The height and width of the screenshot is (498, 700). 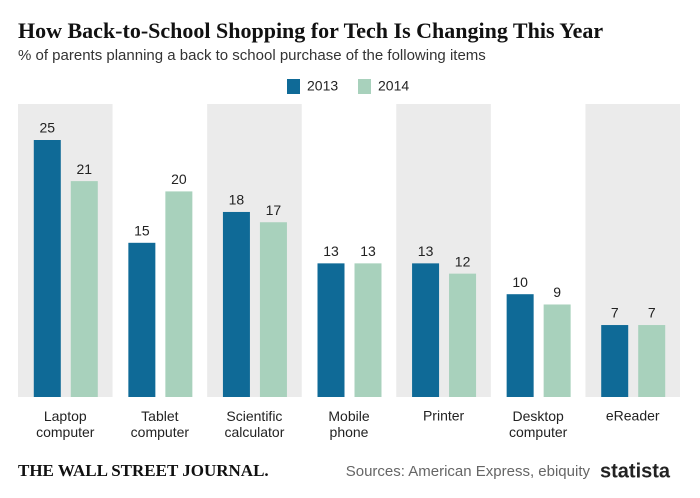 What do you see at coordinates (179, 179) in the screenshot?
I see `value-label: 20` at bounding box center [179, 179].